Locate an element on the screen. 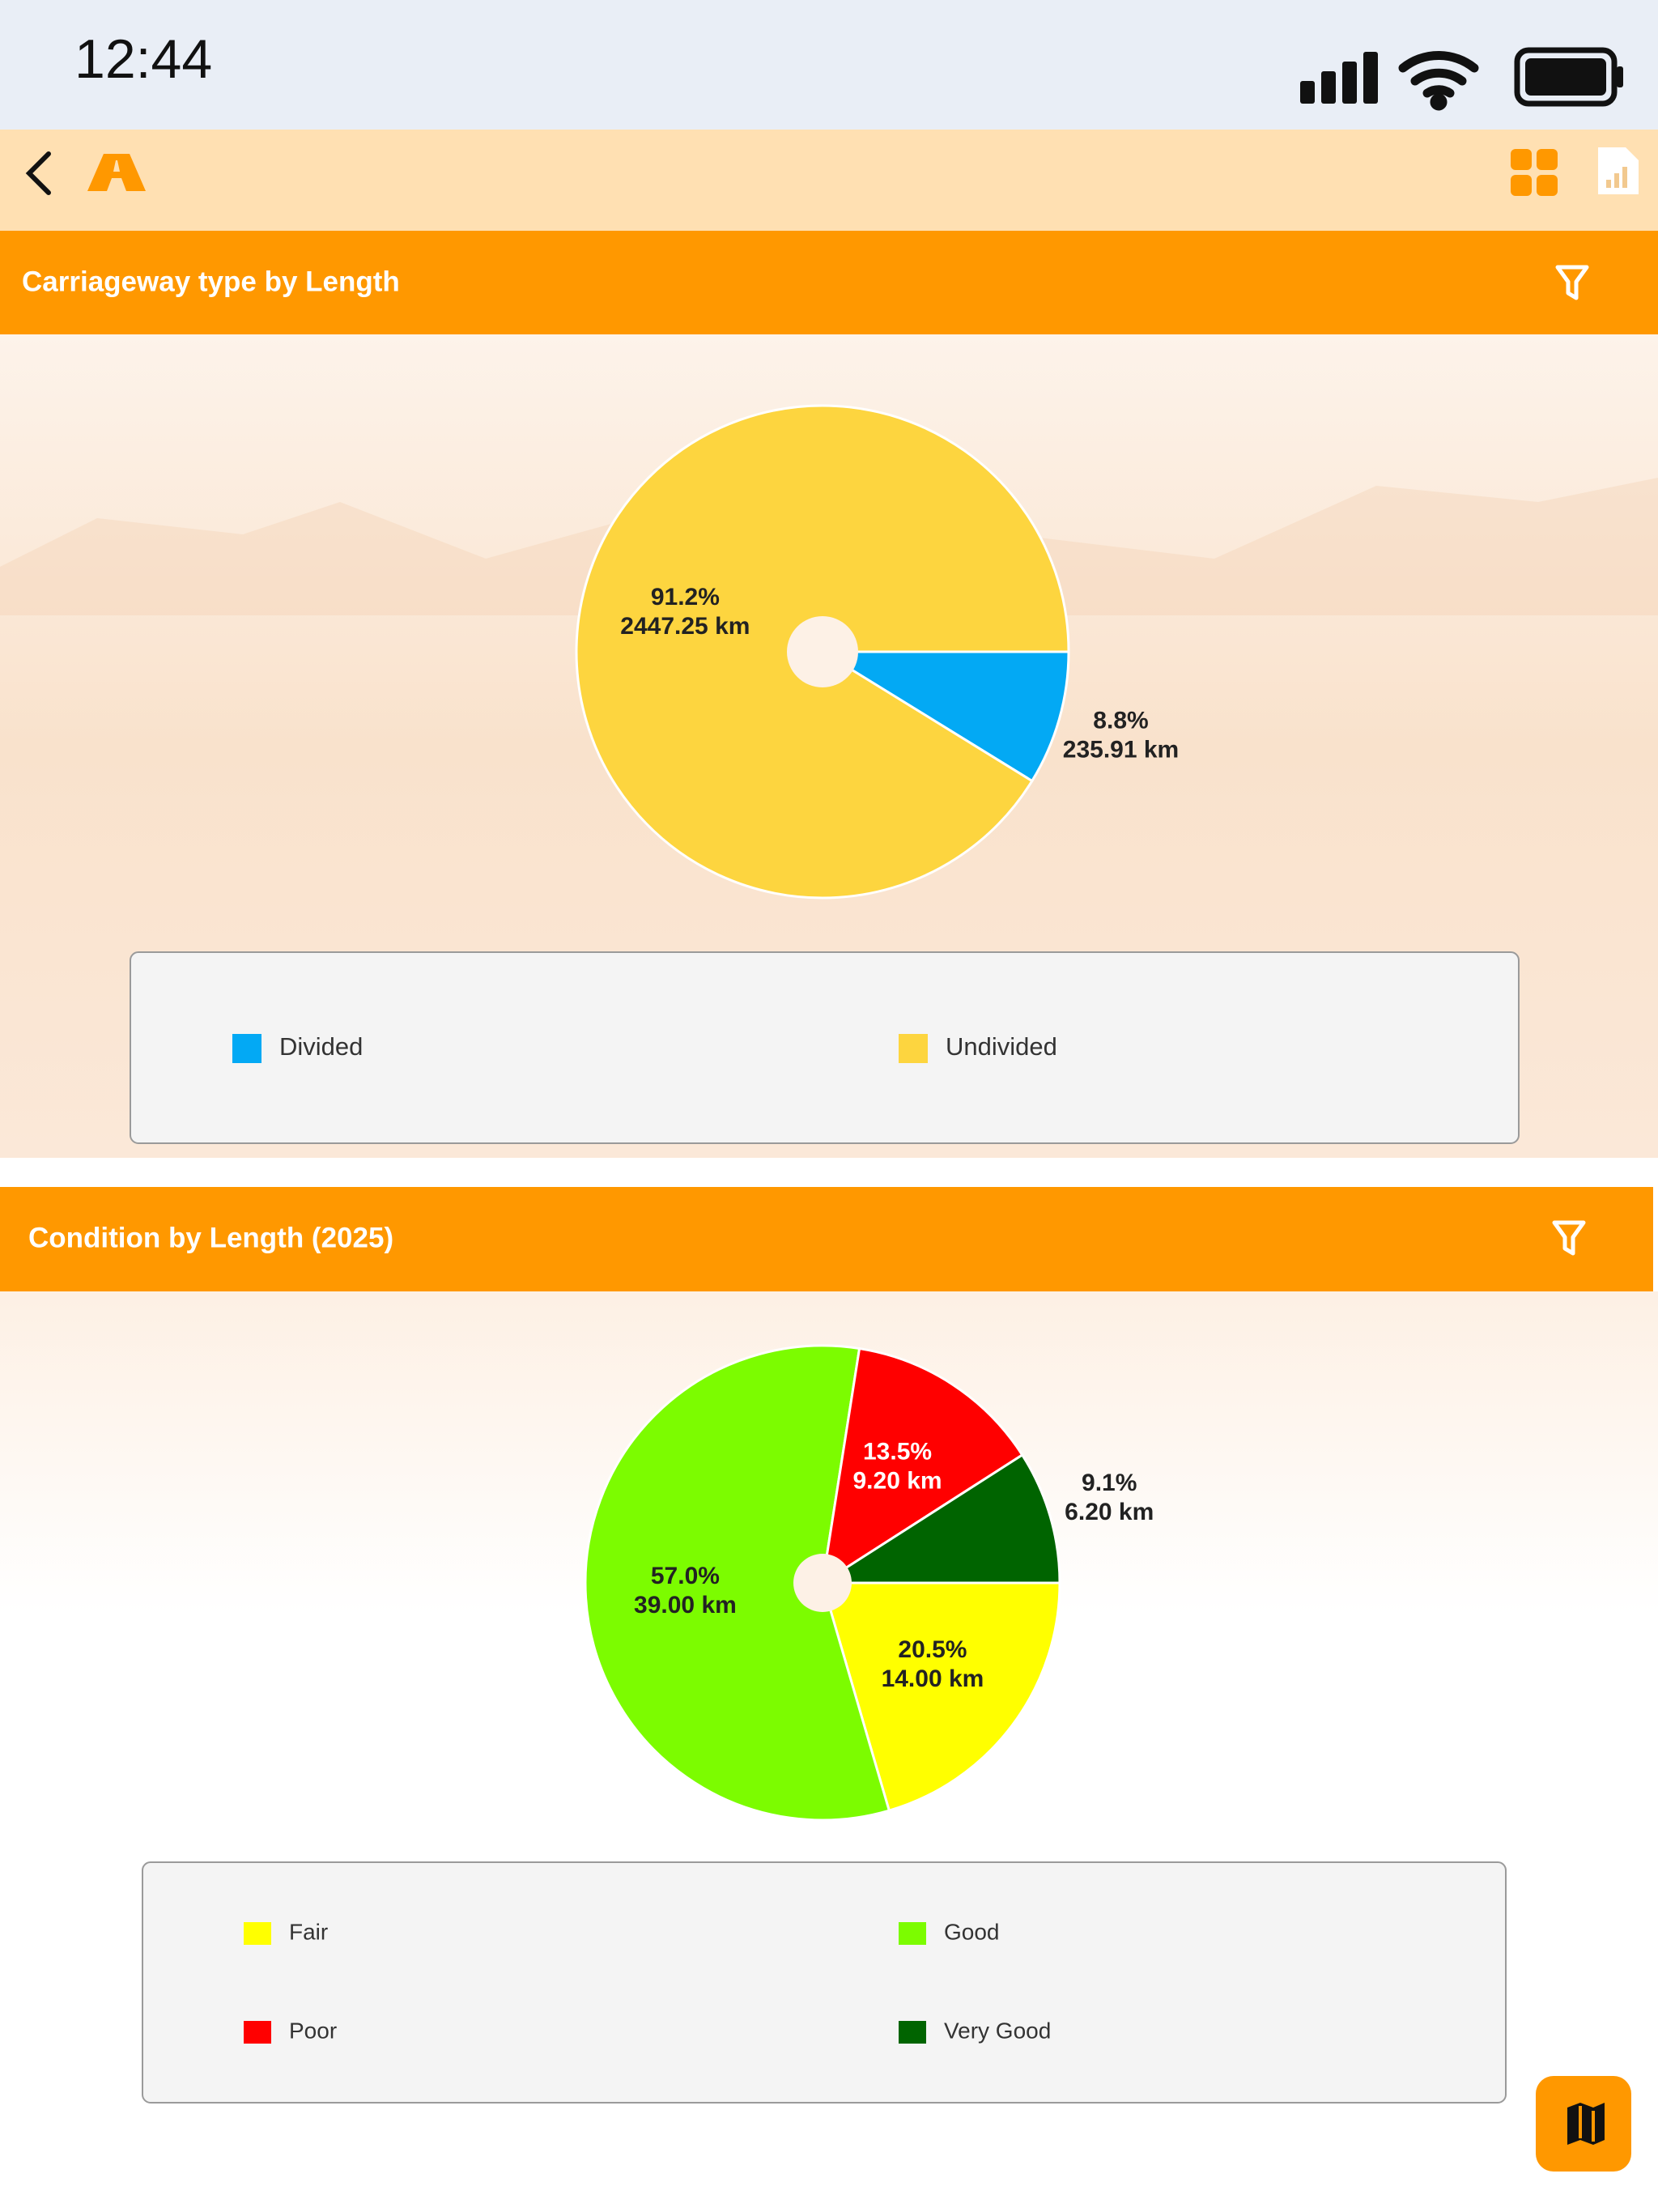 This screenshot has height=2212, width=1658. slice-percent-label: 13.5% is located at coordinates (897, 1452).